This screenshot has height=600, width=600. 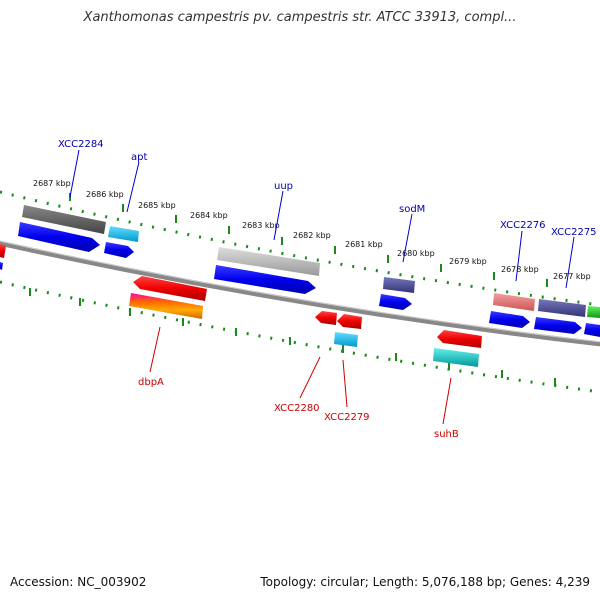 What do you see at coordinates (157, 205) in the screenshot?
I see `scale-tick-label: 2685 kbp` at bounding box center [157, 205].